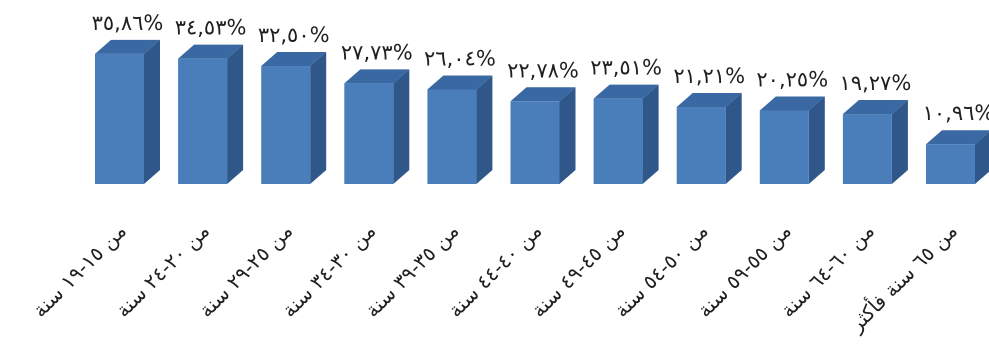 This screenshot has width=989, height=360. Describe the element at coordinates (792, 79) in the screenshot. I see `data-label: ٢٠,٢٥%` at that location.